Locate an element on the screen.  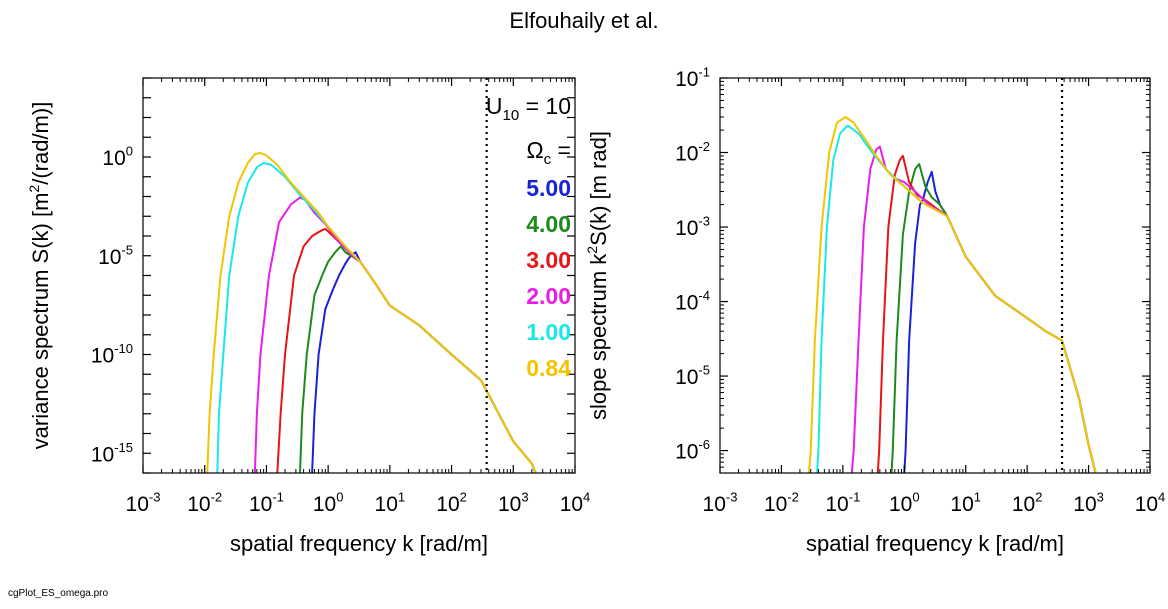
y-tick-label: 10⁻⁶ is located at coordinates (692, 450).